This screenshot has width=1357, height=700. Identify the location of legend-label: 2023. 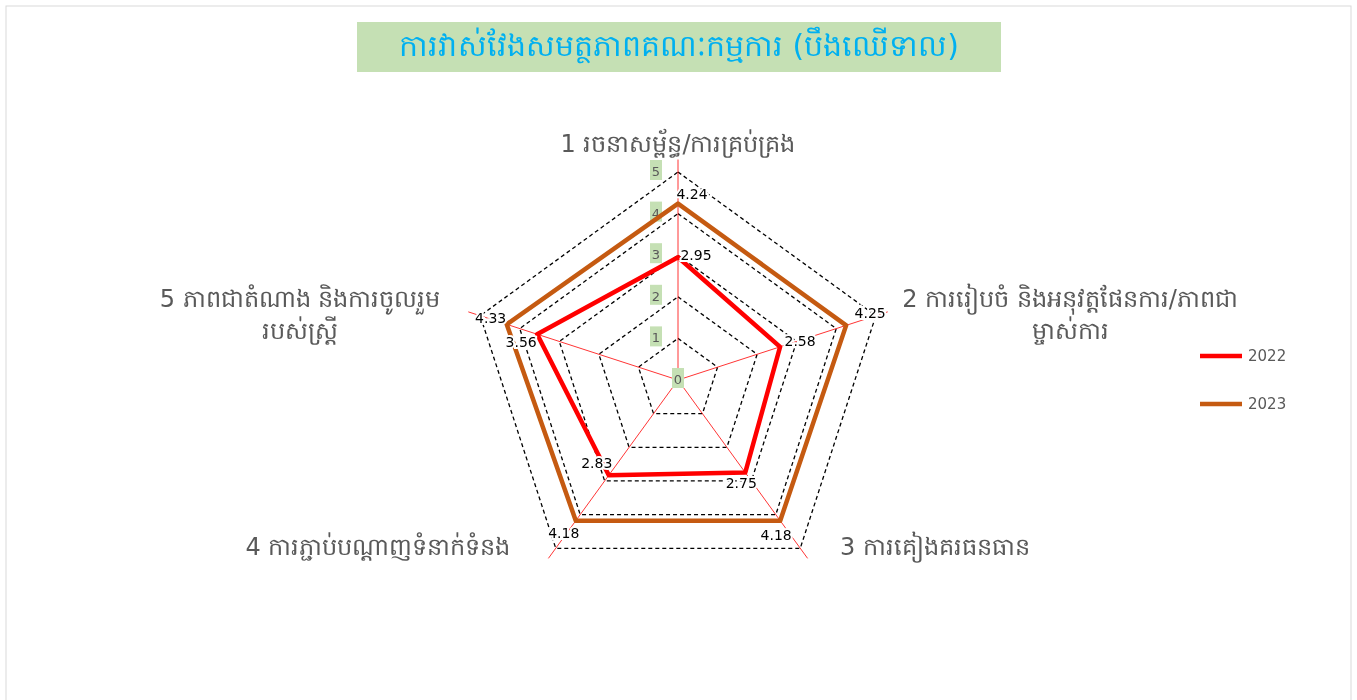
(1267, 404).